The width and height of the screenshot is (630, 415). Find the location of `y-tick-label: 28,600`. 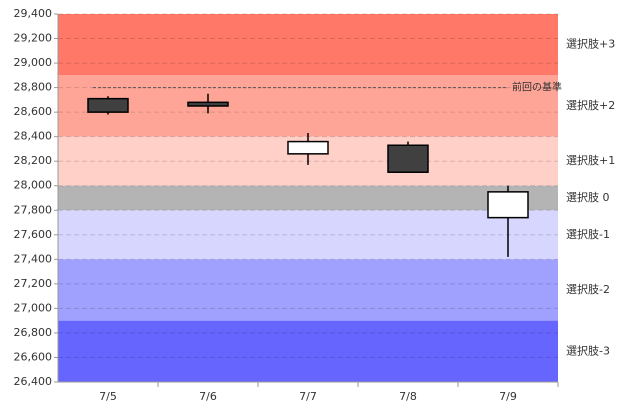

y-tick-label: 28,600 is located at coordinates (33, 111).